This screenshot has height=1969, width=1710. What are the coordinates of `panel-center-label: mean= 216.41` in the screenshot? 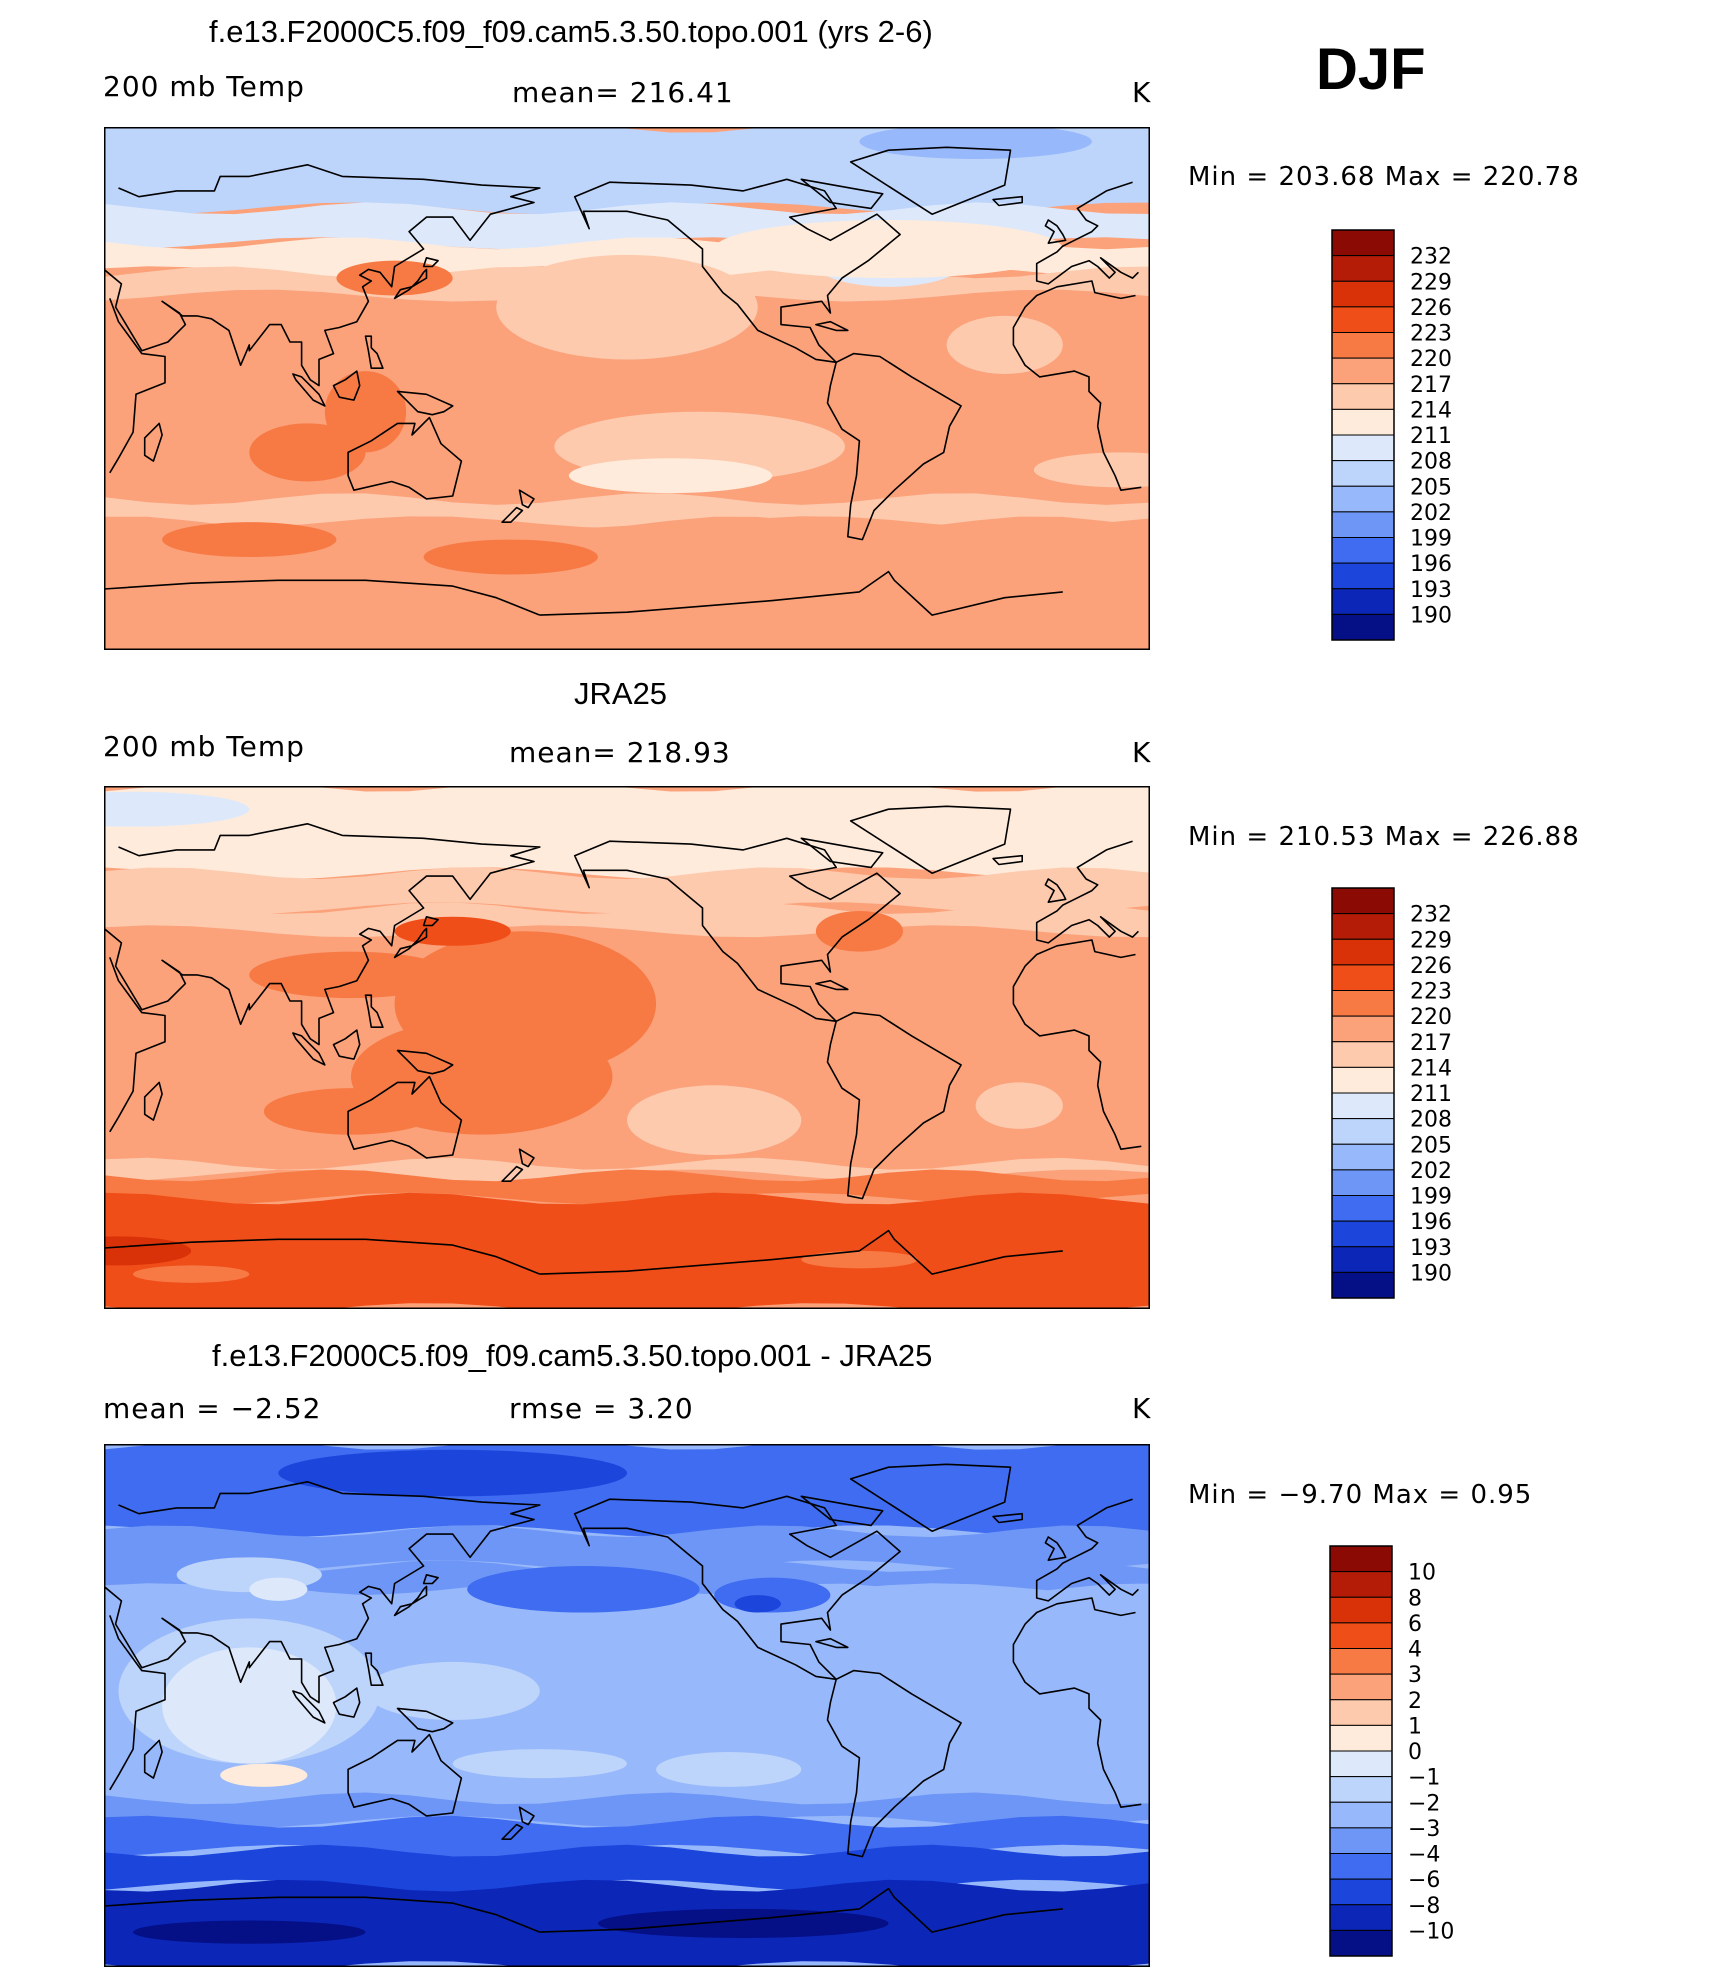 It's located at (623, 92).